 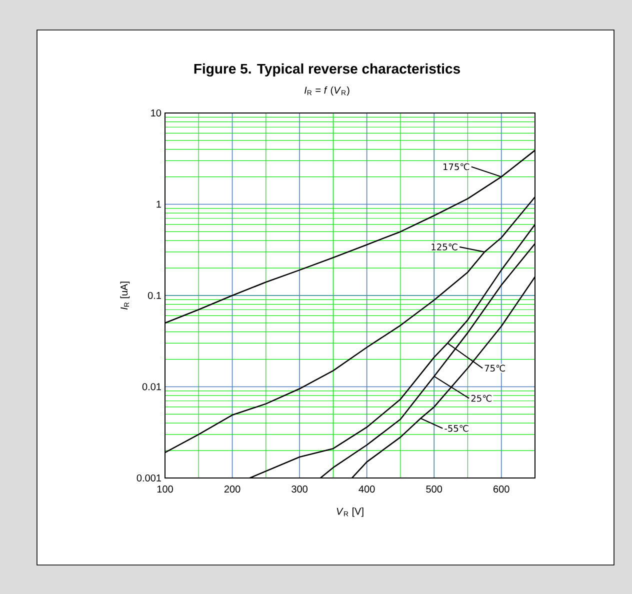 What do you see at coordinates (300, 489) in the screenshot?
I see `x-tick-label: 300` at bounding box center [300, 489].